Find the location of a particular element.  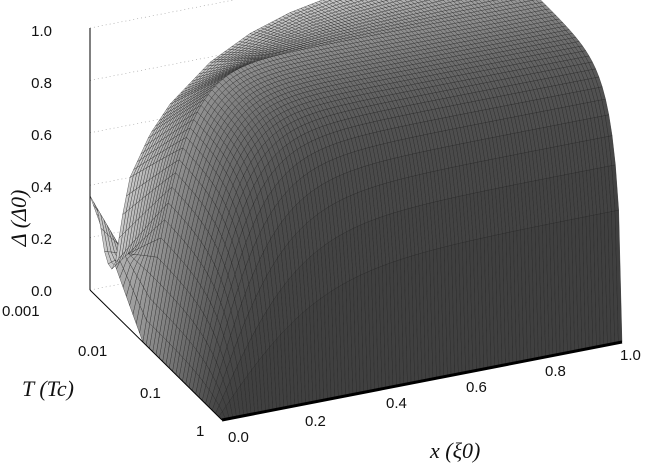

z-tick-label: 0.6 is located at coordinates (41, 135).